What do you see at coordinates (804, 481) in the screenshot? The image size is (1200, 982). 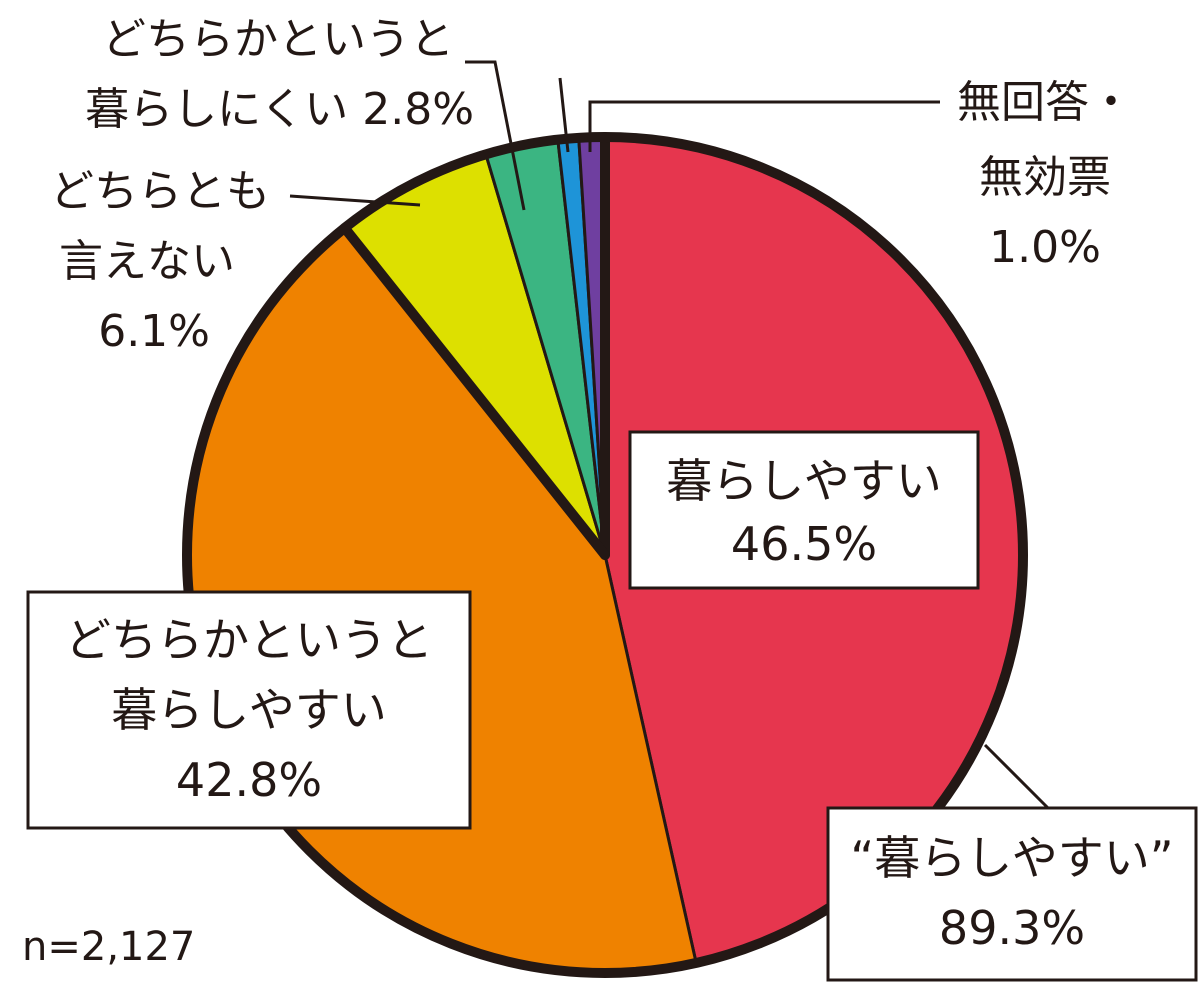 I see `label-easy-line1: 暮らしやすい` at bounding box center [804, 481].